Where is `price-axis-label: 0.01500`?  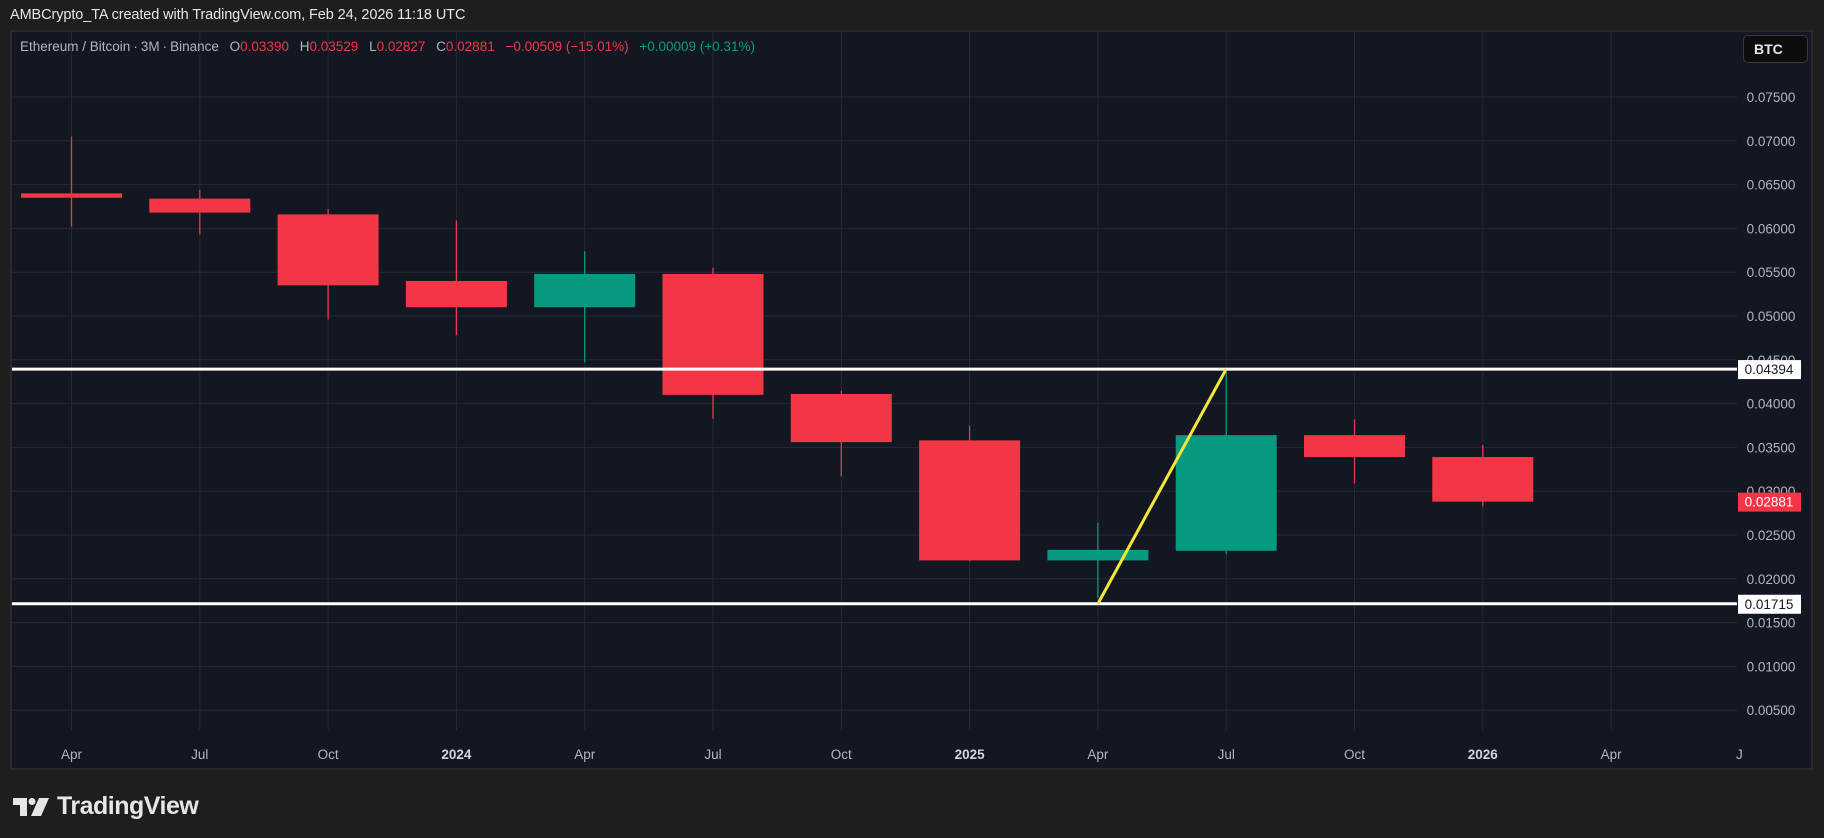 price-axis-label: 0.01500 is located at coordinates (1771, 623).